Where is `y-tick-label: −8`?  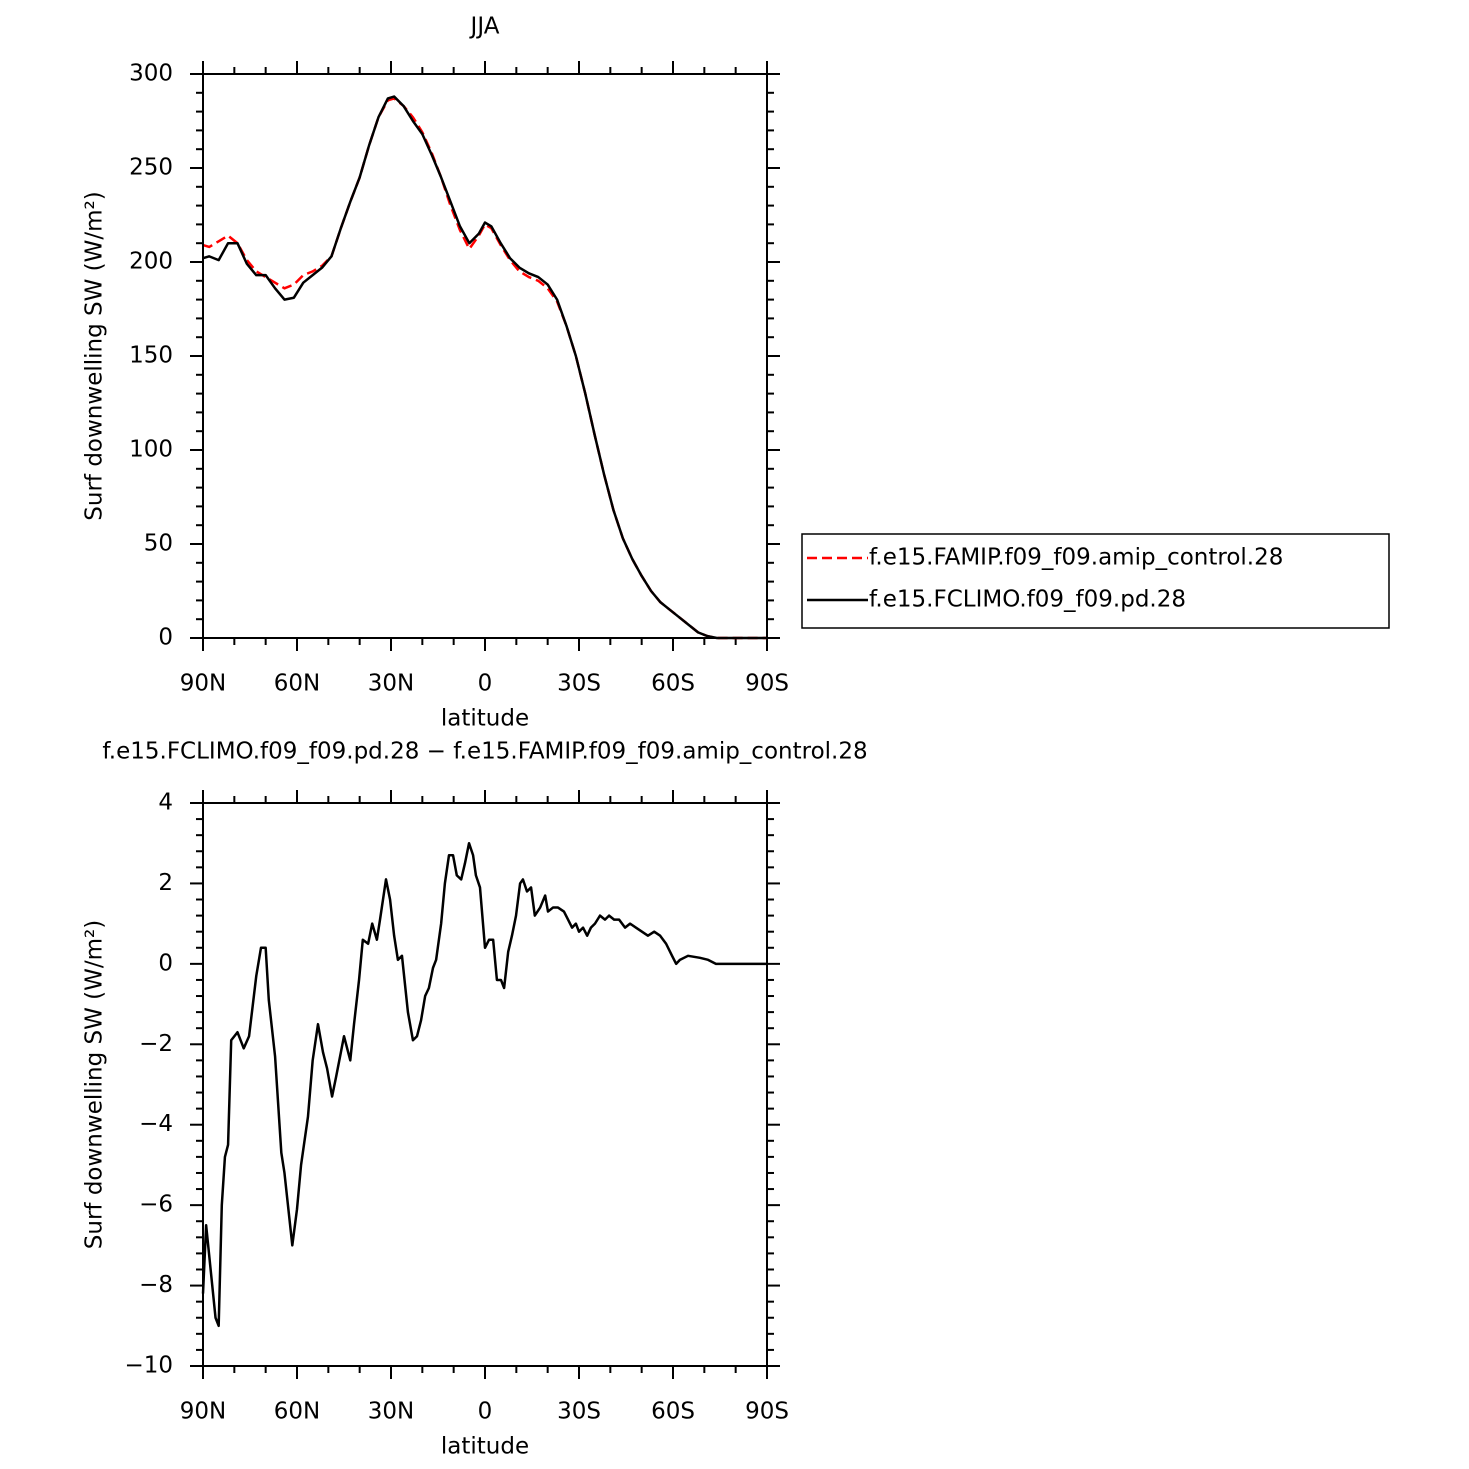
y-tick-label: −8 is located at coordinates (156, 1285).